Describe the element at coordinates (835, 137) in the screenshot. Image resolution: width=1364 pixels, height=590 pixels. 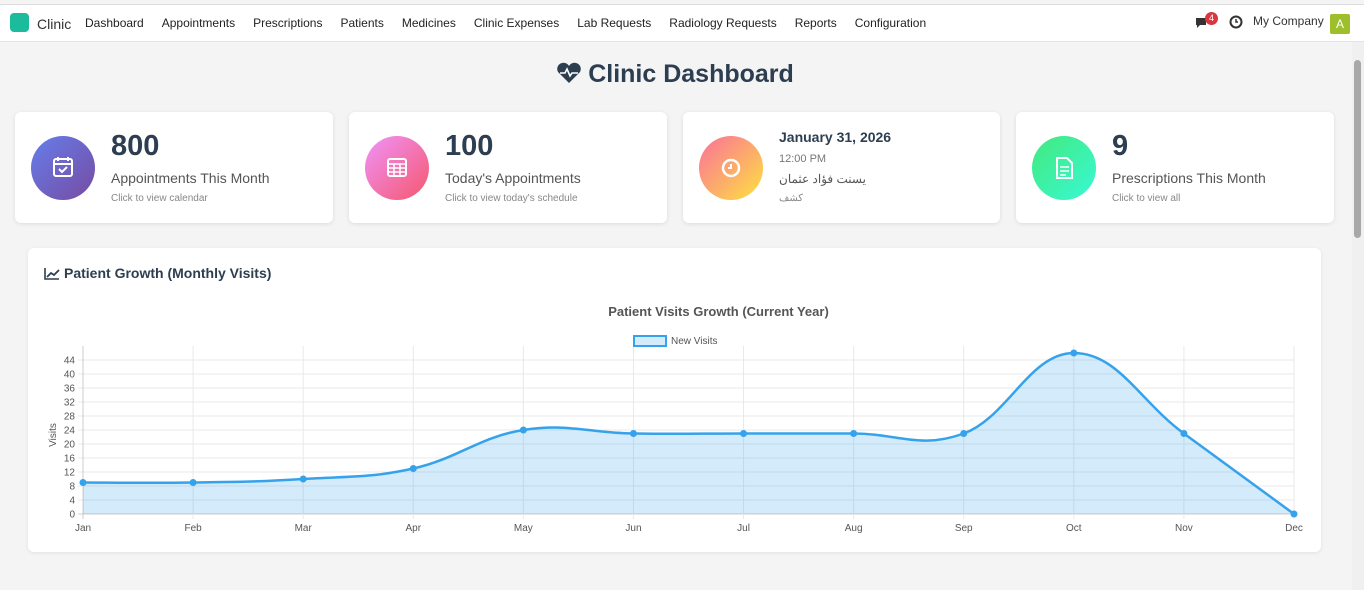
I see `appointment-date: January 31, 2026` at that location.